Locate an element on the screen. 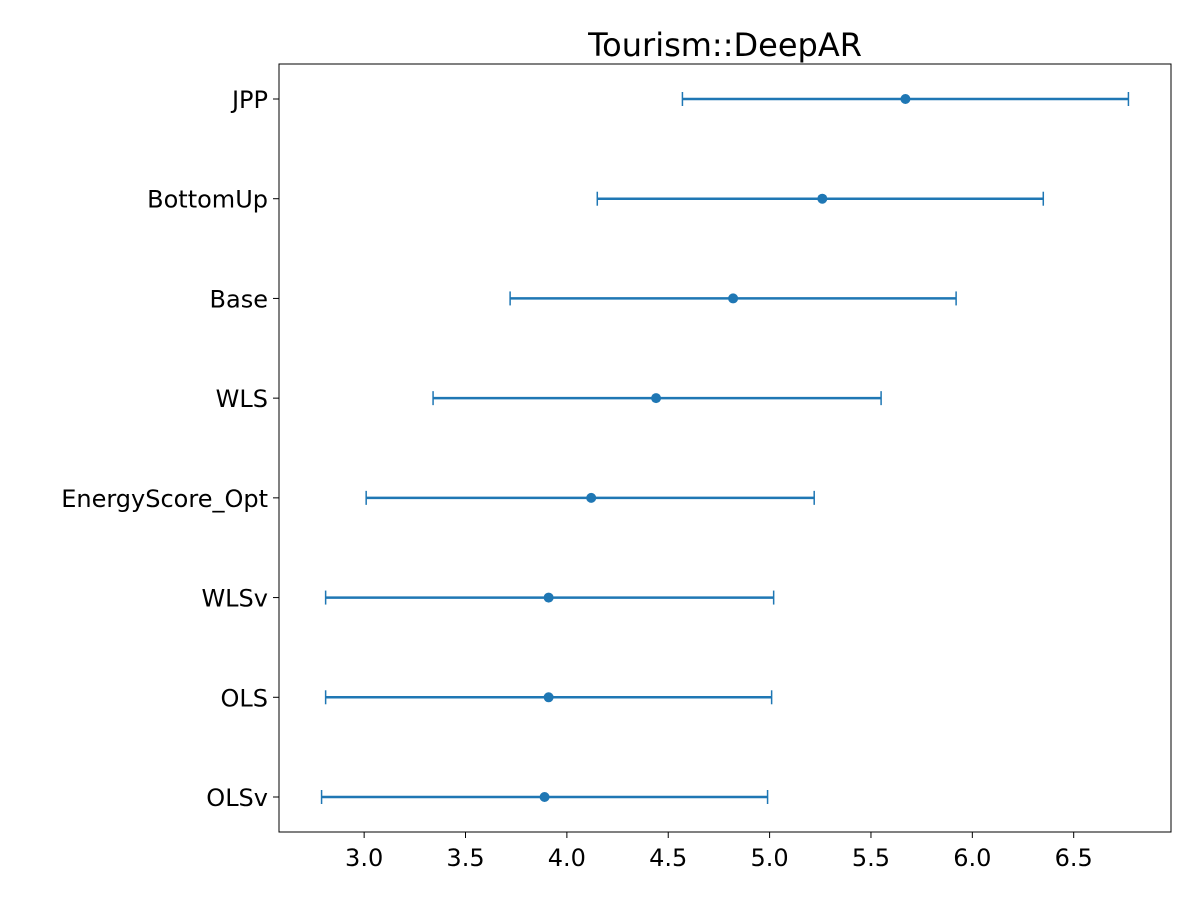  x-tick-label: 3.5 is located at coordinates (465, 858).